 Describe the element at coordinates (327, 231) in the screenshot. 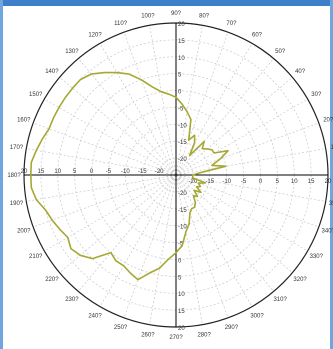

I see `angle-label: 340?` at that location.